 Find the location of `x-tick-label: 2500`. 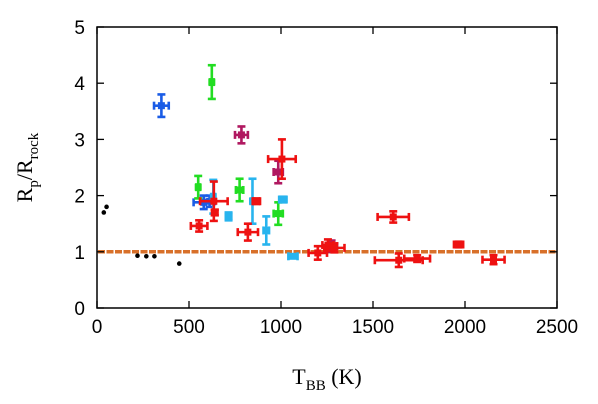

x-tick-label: 2500 is located at coordinates (557, 327).